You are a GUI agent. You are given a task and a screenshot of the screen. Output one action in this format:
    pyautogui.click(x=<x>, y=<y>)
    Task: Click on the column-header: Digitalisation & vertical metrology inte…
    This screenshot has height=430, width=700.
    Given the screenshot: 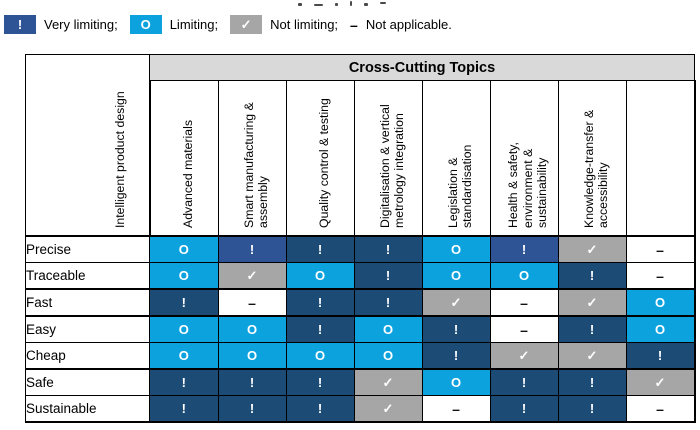 What is the action you would take?
    pyautogui.click(x=434, y=158)
    